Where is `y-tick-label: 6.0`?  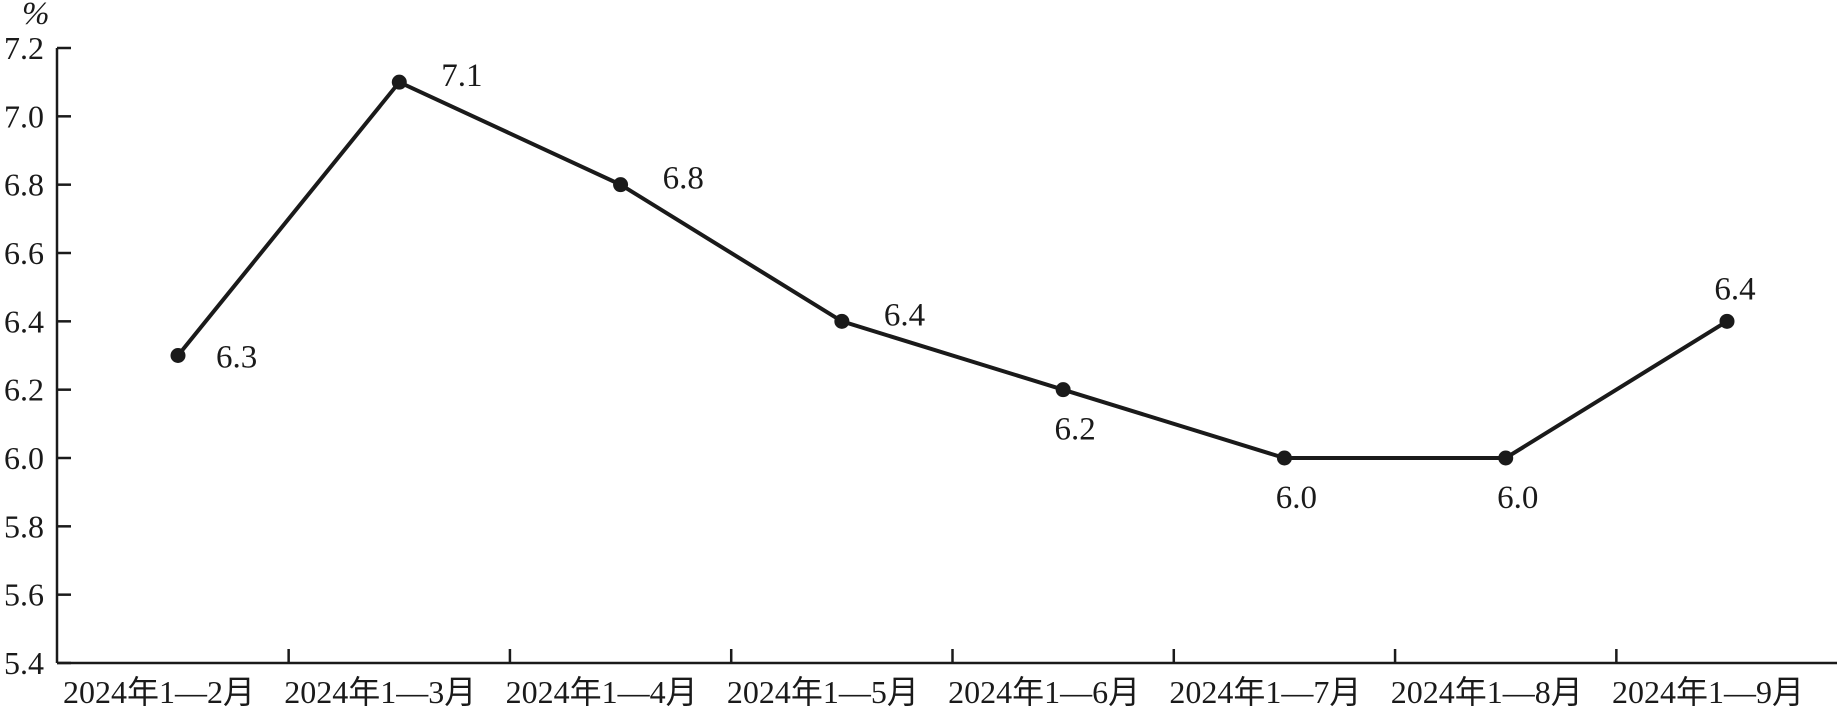
y-tick-label: 6.0 is located at coordinates (24, 458).